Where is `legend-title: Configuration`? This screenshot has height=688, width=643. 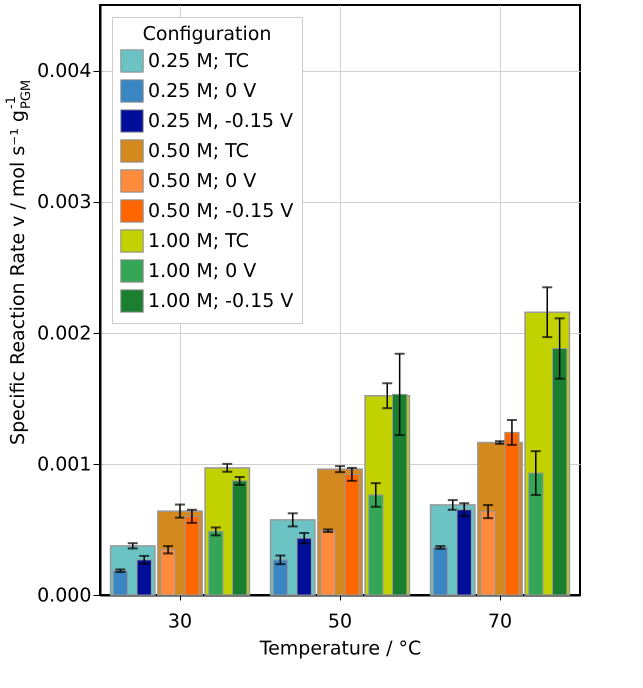 legend-title: Configuration is located at coordinates (207, 34).